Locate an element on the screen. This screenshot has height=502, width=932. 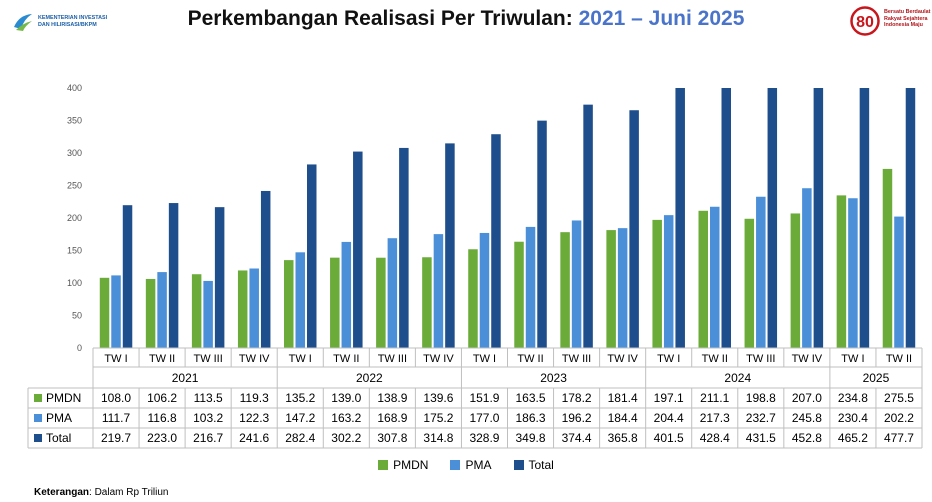
data-label: 217.3 is located at coordinates (715, 418).